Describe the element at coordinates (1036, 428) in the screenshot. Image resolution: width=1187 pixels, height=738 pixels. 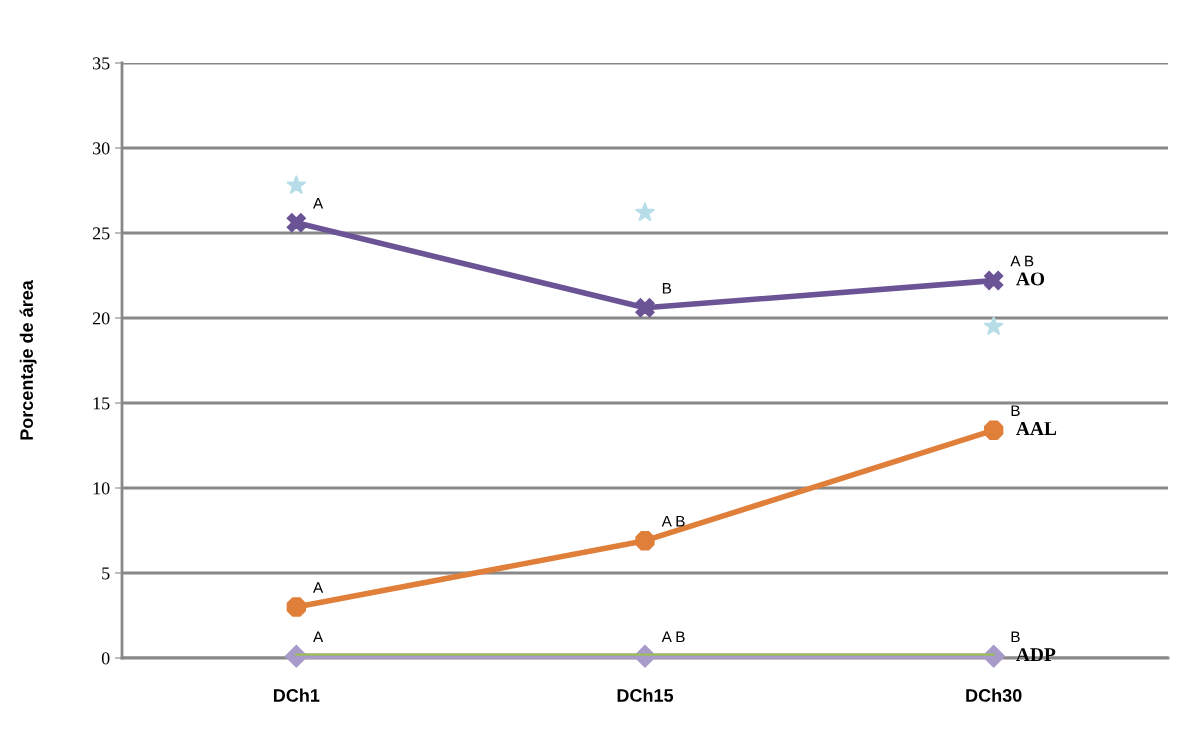
I see `series-label: AAL` at that location.